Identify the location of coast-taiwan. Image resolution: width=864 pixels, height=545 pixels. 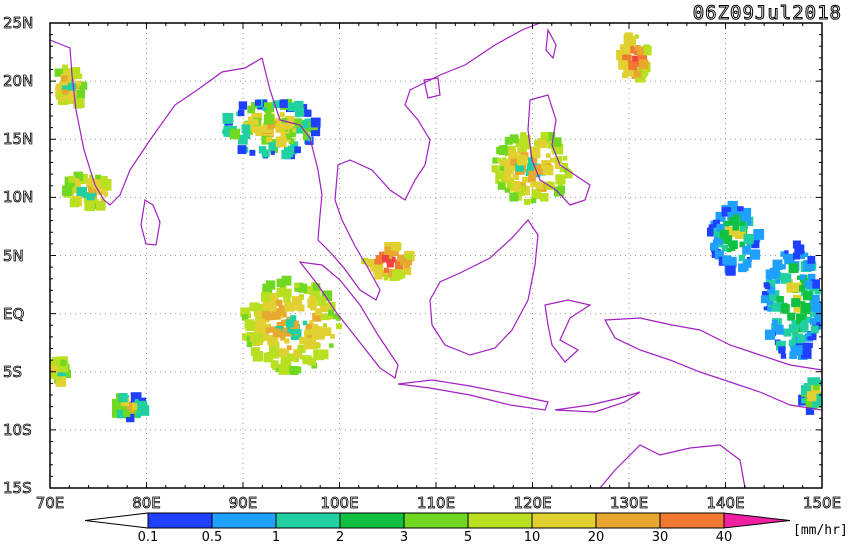
(551, 43).